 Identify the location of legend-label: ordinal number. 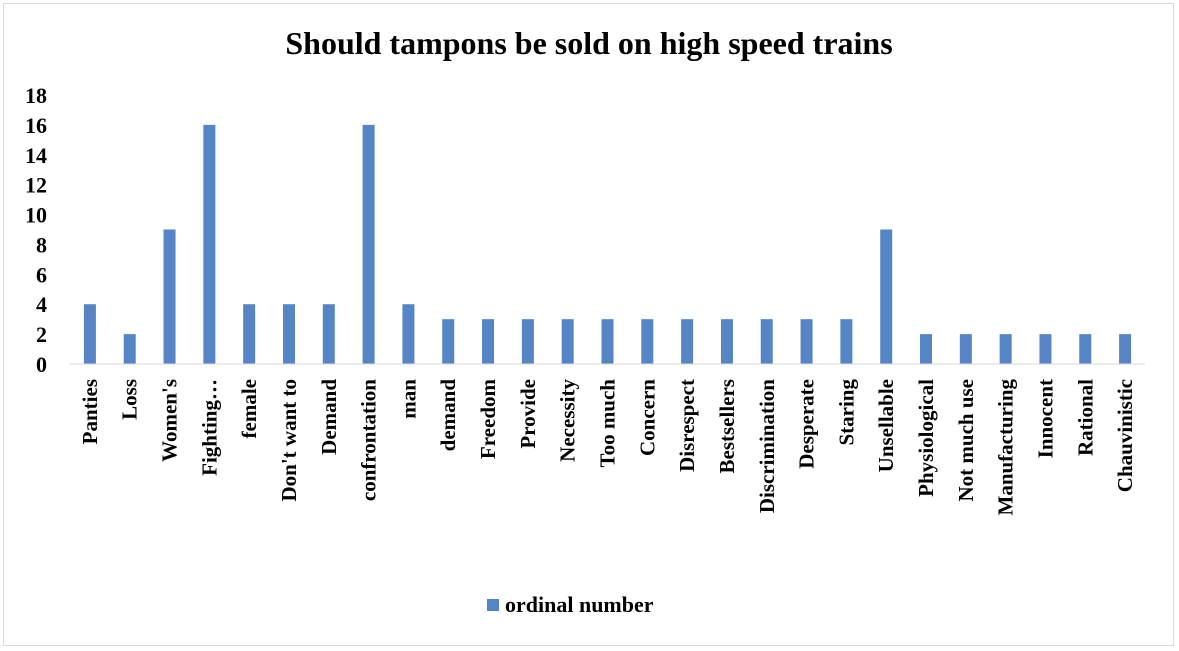
(579, 604).